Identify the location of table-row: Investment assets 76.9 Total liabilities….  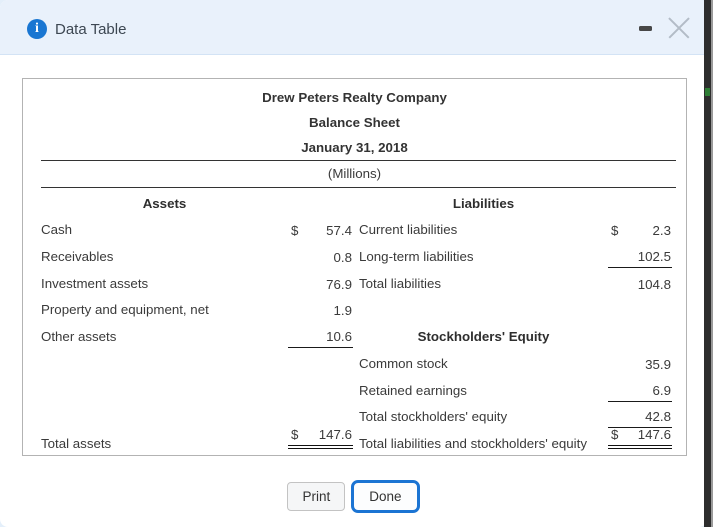
(354, 281).